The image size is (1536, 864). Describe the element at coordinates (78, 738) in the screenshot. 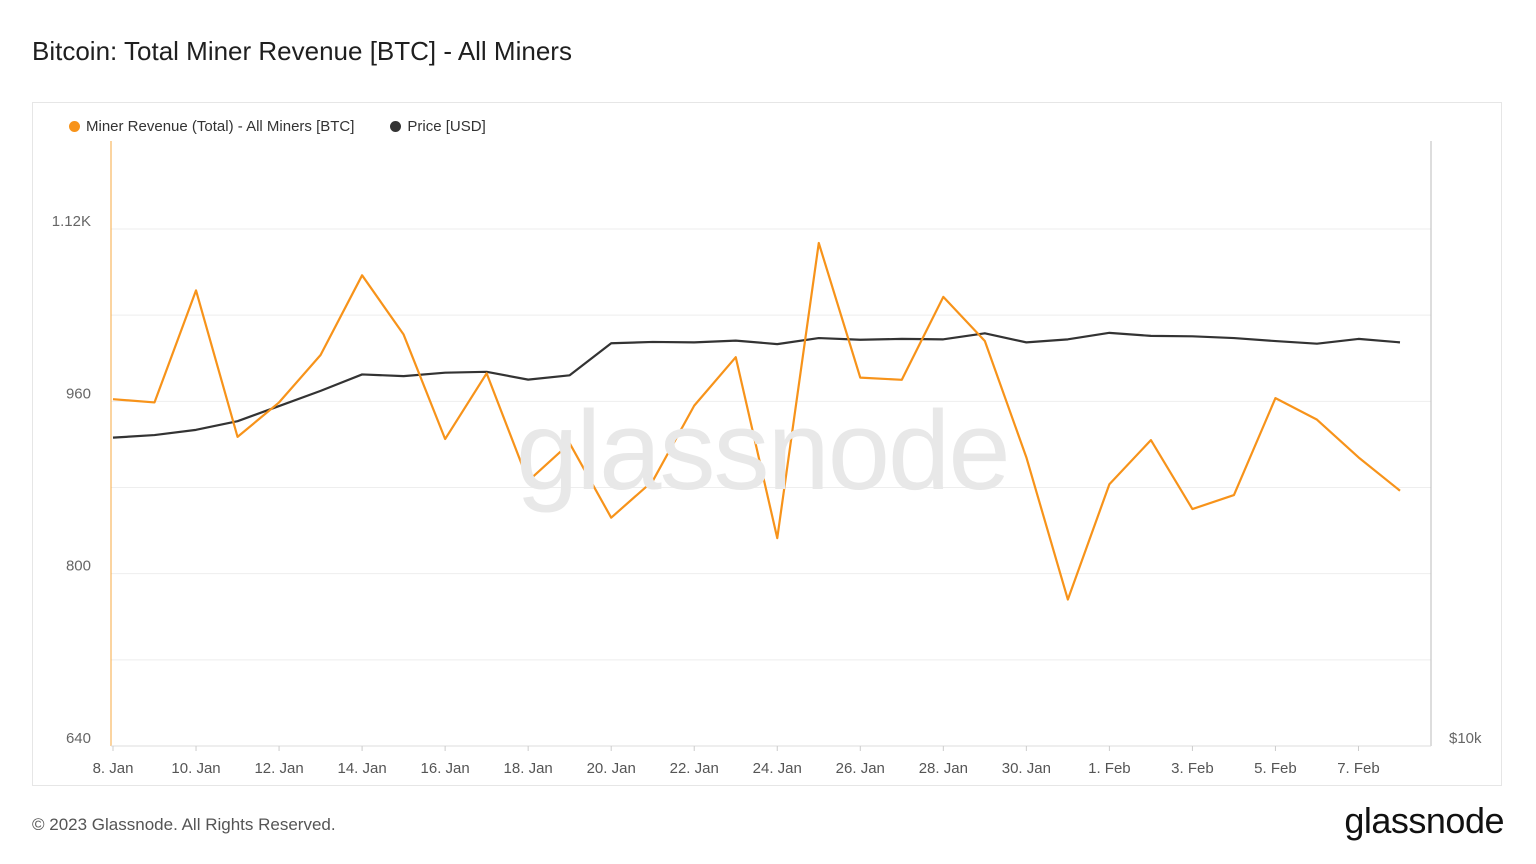

I see `y-tick-label: 640` at that location.